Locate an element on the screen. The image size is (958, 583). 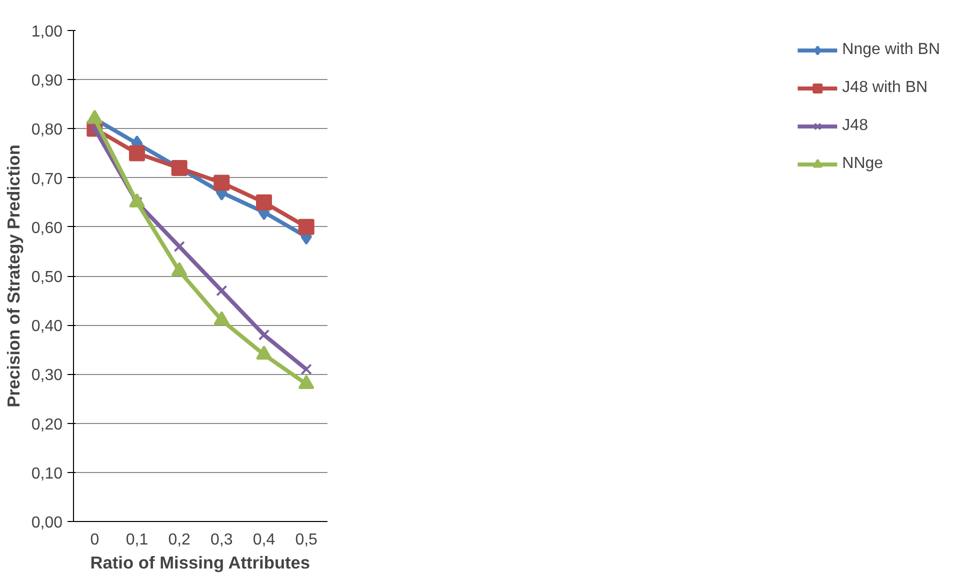
legend-label: NNge is located at coordinates (863, 164).